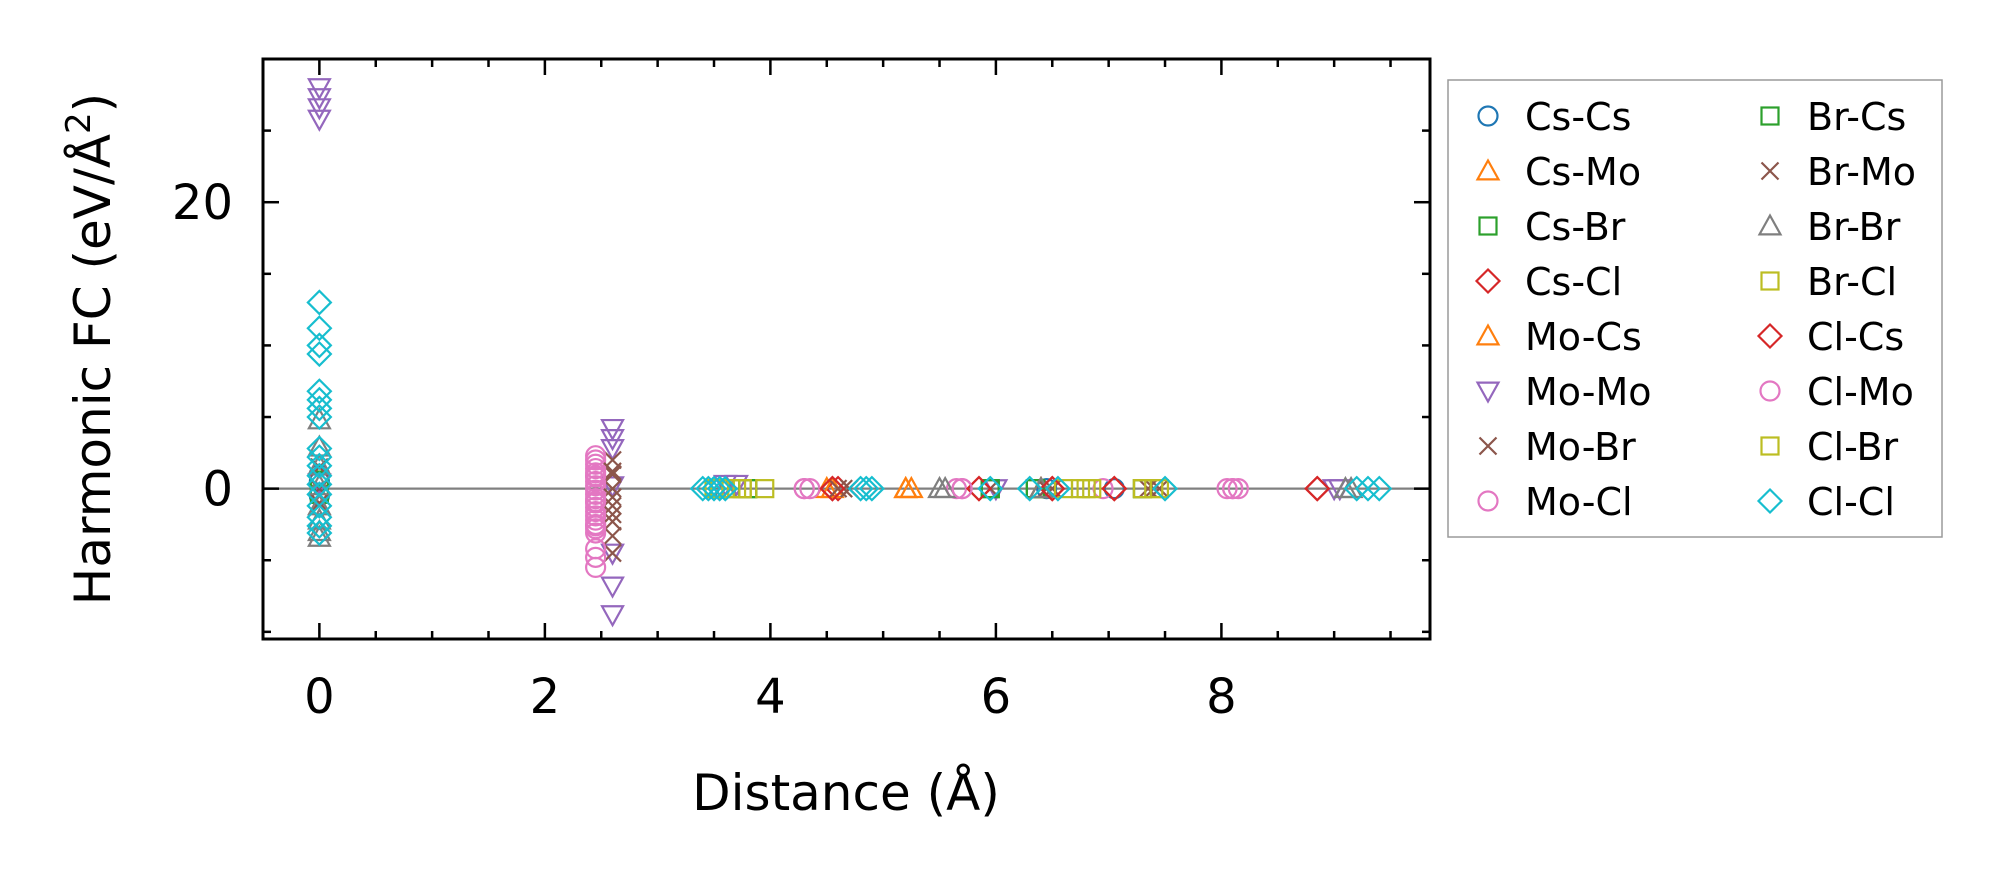 The height and width of the screenshot is (883, 1997). Describe the element at coordinates (1854, 227) in the screenshot. I see `legend-label: Br-Br` at that location.